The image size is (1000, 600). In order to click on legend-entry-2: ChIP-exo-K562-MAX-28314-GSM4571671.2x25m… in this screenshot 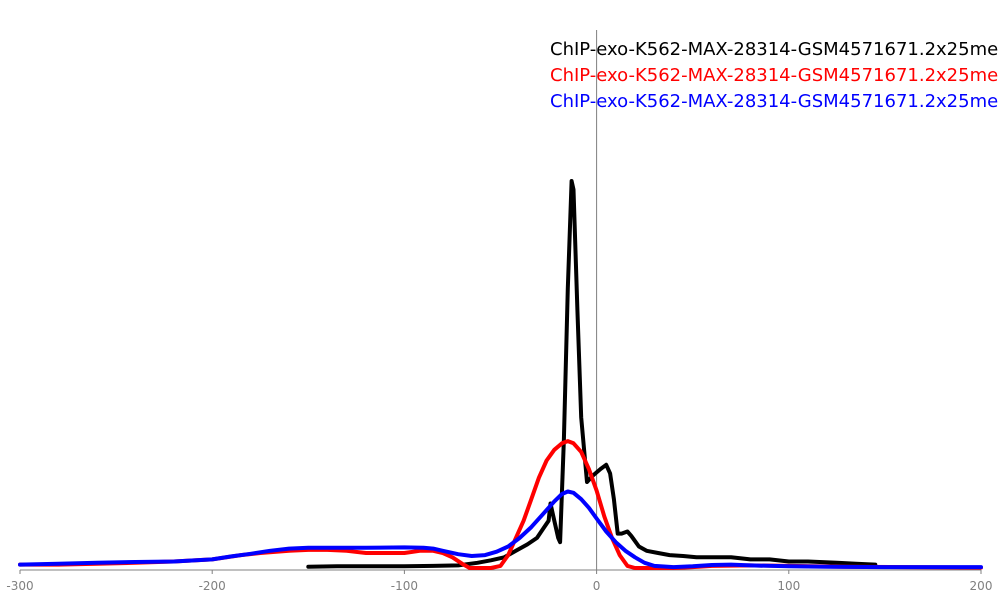, I will do `click(774, 75)`.